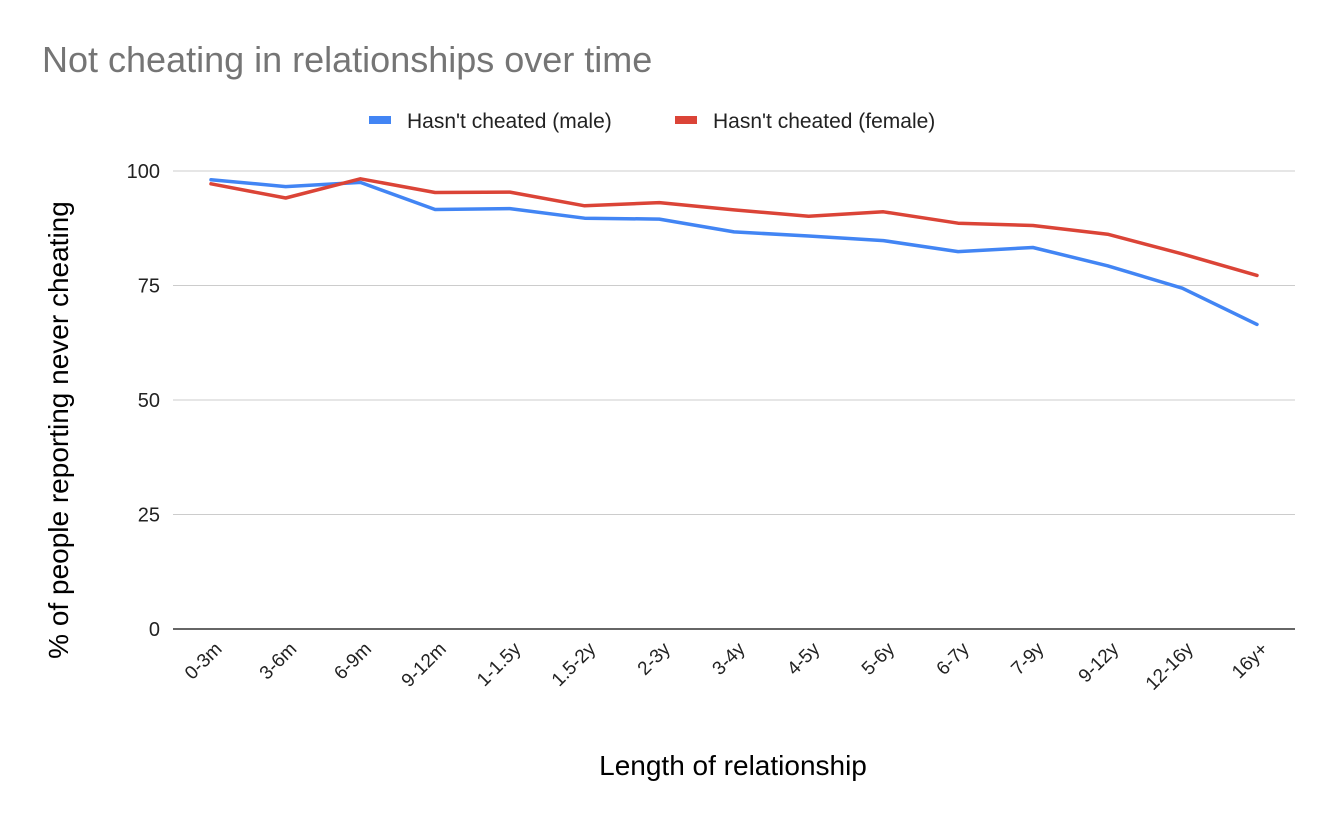  I want to click on legend-item-male: Hasn't cheated (male), so click(490, 121).